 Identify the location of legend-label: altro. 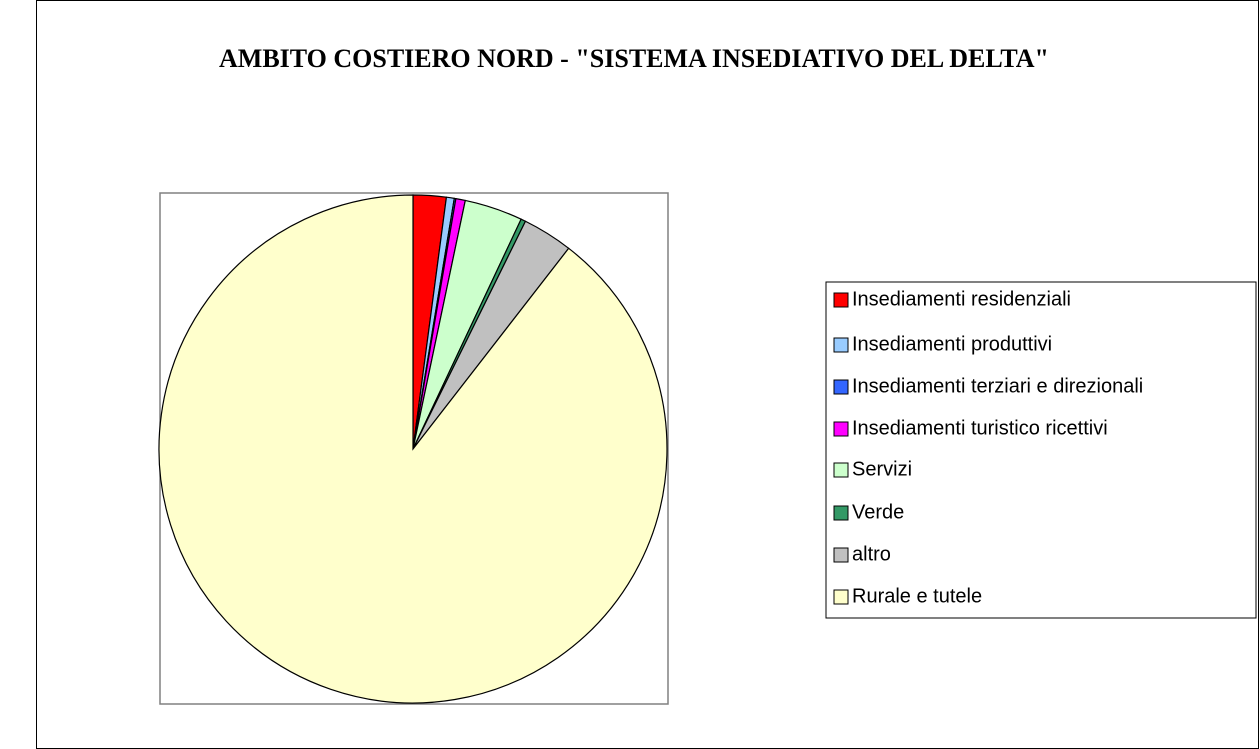
(871, 554).